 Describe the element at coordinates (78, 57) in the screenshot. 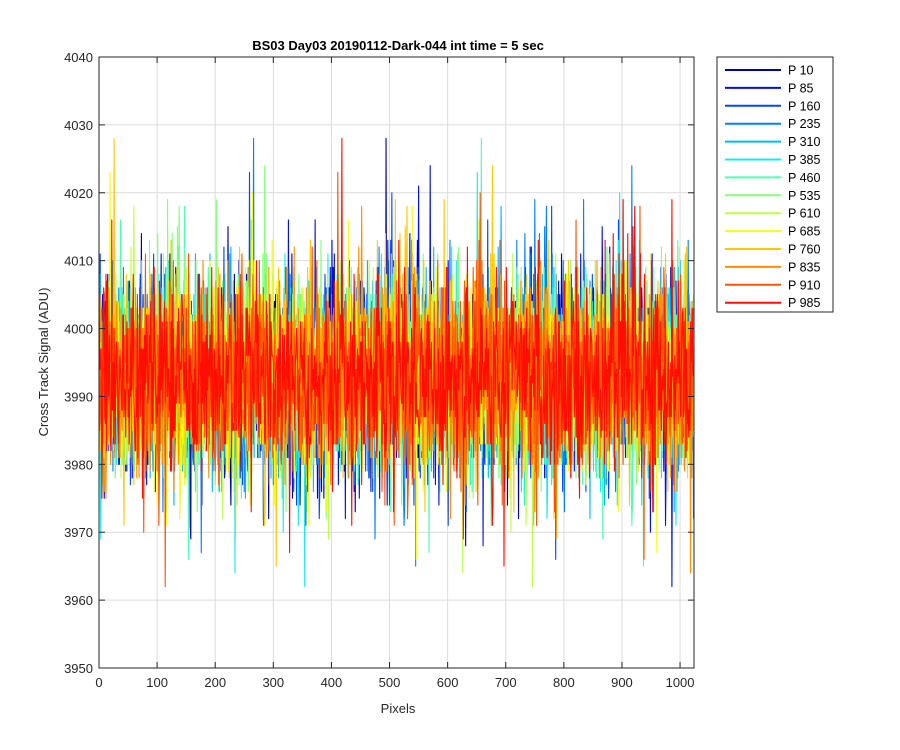

I see `y-tick-label: 4040` at that location.